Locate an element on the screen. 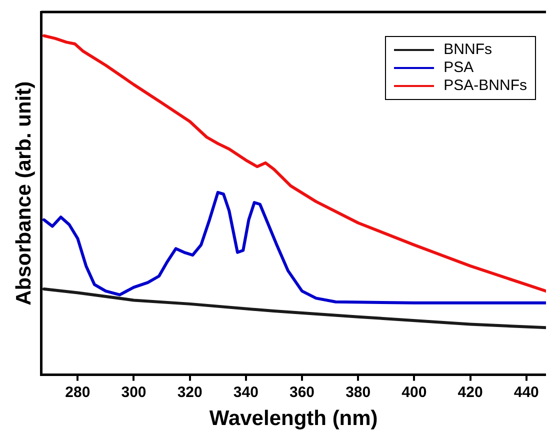 Image resolution: width=554 pixels, height=444 pixels. x-tick-label: 420 is located at coordinates (470, 392).